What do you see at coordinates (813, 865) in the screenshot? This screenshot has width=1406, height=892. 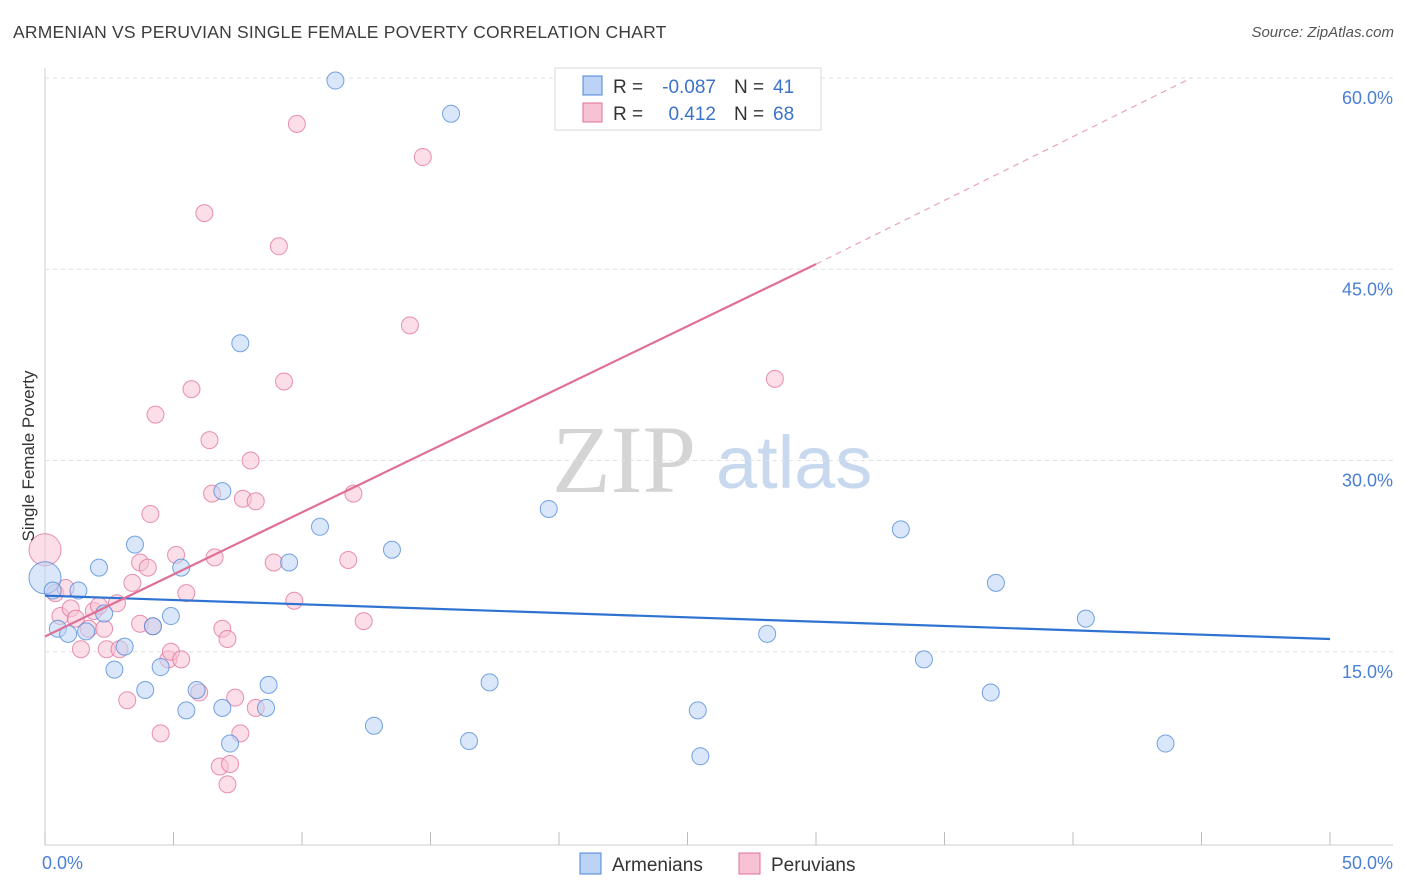 I see `bottom-legend-peruvians: Peruvians` at bounding box center [813, 865].